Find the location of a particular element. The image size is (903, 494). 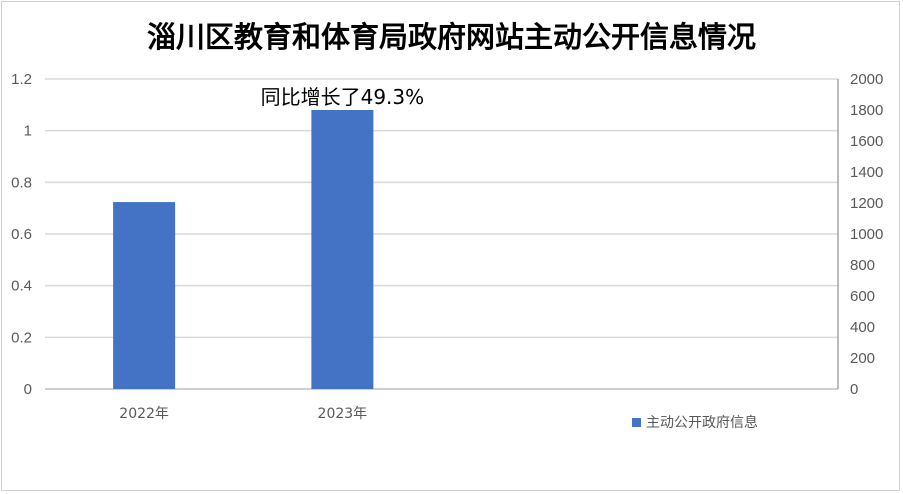

right-tick-label: 1400 is located at coordinates (866, 172).